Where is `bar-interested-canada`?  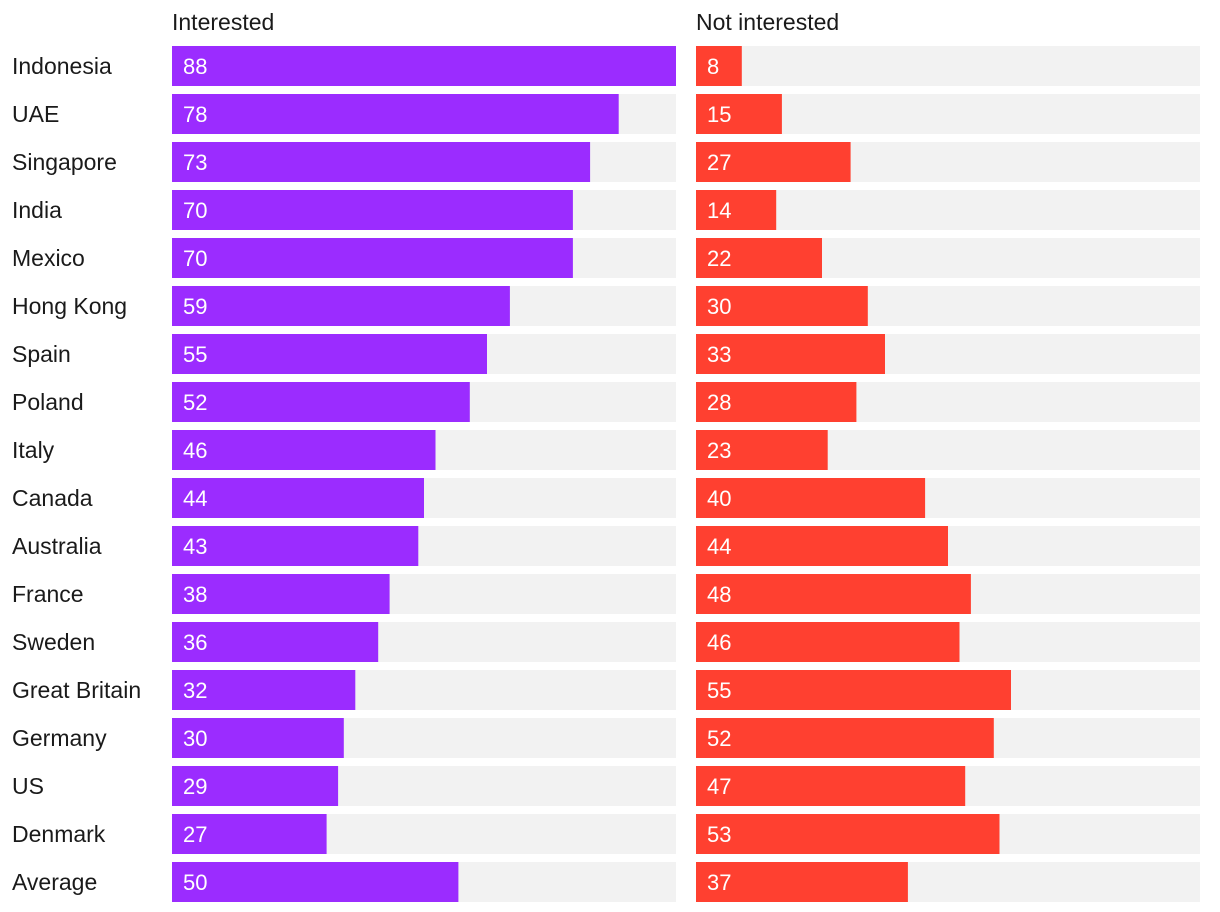 bar-interested-canada is located at coordinates (298, 498).